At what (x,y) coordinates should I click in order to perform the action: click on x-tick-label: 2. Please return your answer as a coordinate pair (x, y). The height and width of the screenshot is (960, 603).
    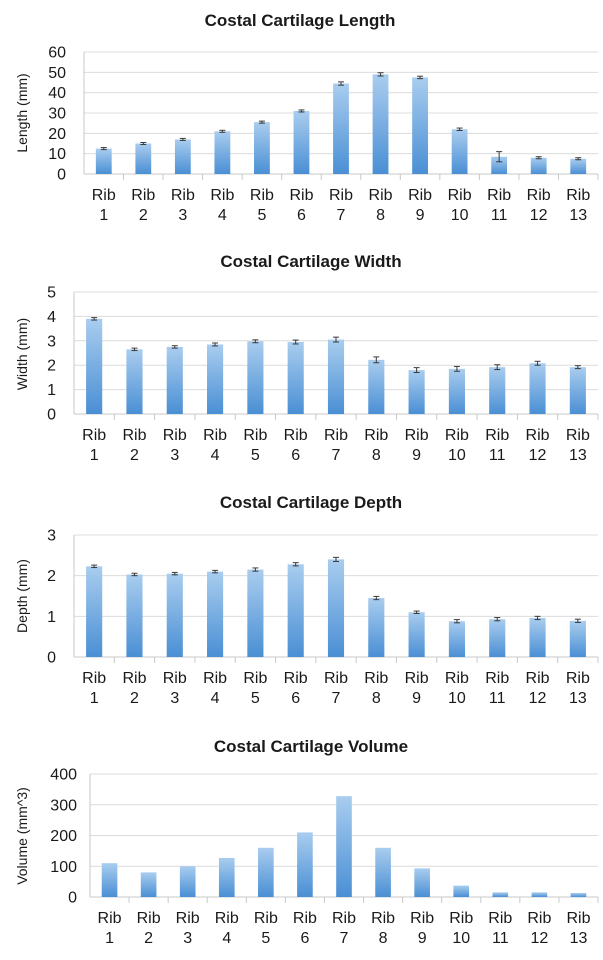
    Looking at the image, I should click on (134, 698).